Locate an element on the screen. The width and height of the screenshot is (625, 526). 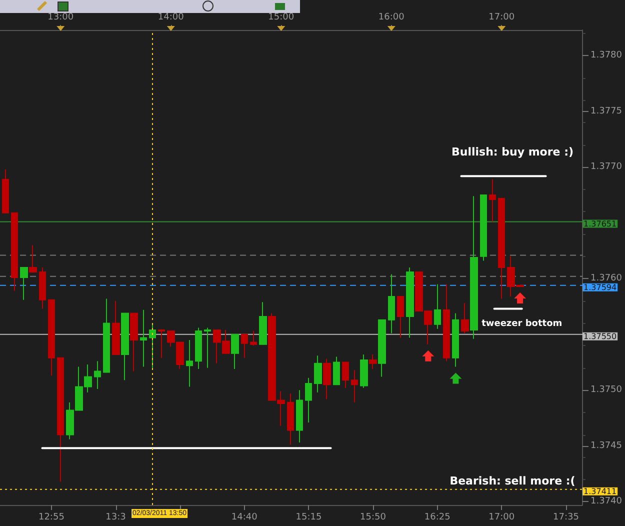
y-tick-label: 1.3770 is located at coordinates (606, 167).